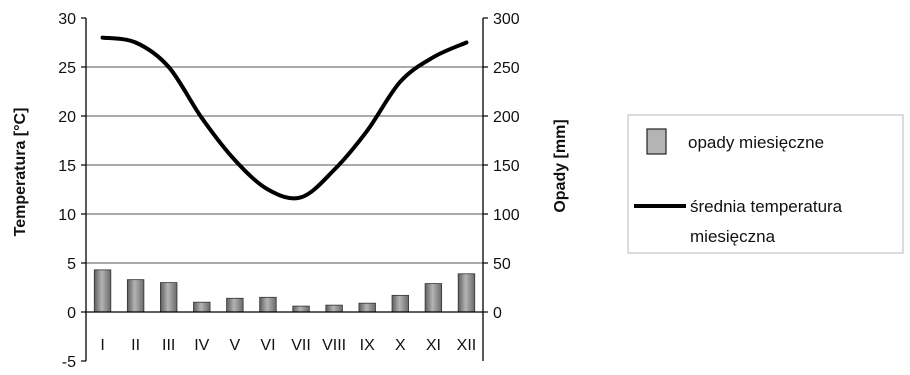 The width and height of the screenshot is (910, 375). I want to click on month-label: III, so click(168, 345).